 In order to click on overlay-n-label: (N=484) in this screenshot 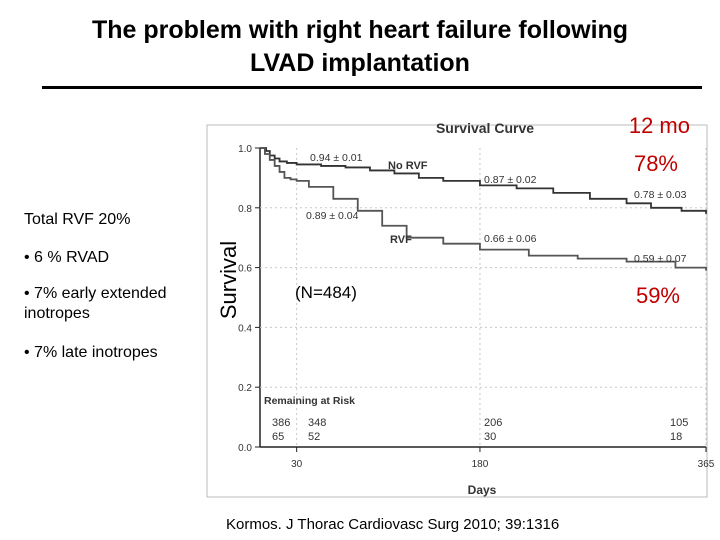, I will do `click(326, 292)`.